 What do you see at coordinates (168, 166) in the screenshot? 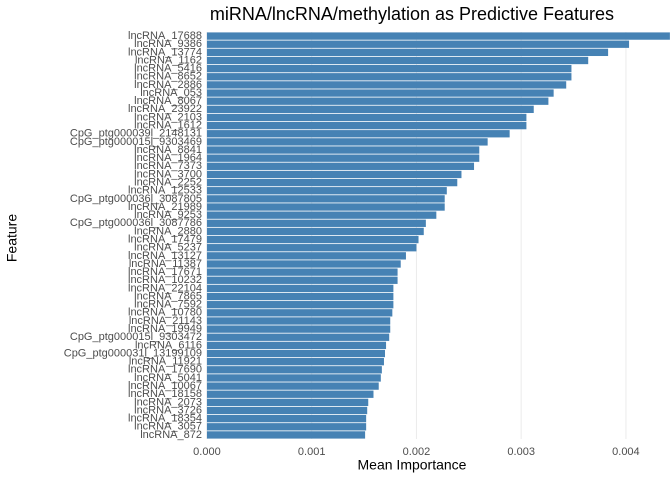
I see `y-tick-label: lncRNA_7373` at bounding box center [168, 166].